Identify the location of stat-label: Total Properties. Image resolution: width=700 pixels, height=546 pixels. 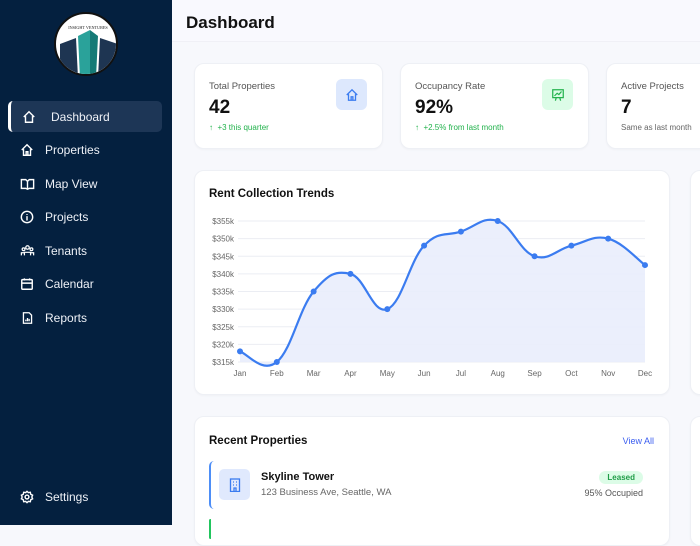
(242, 86).